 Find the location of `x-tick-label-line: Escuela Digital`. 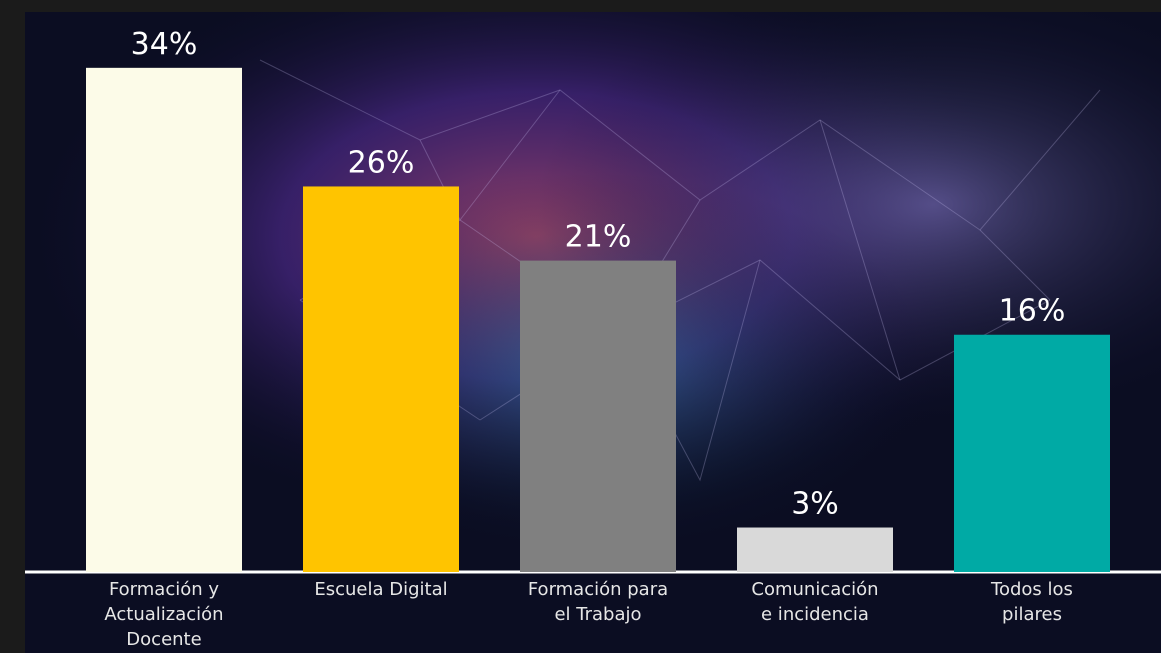

x-tick-label-line: Escuela Digital is located at coordinates (381, 589).